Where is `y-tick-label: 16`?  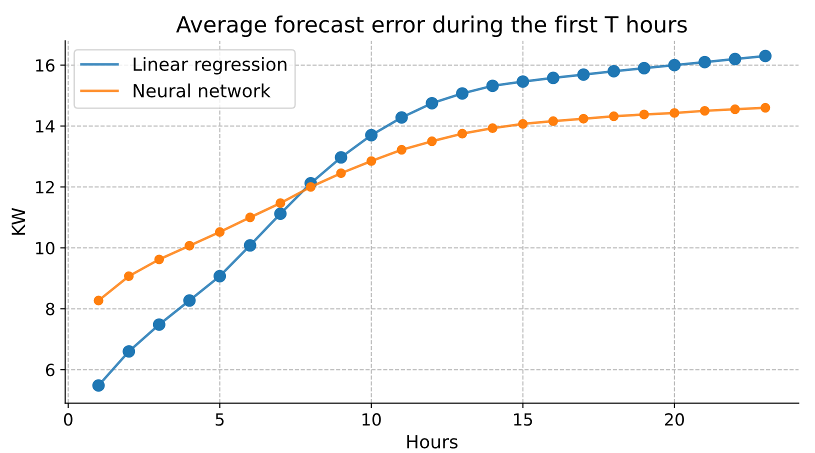 y-tick-label: 16 is located at coordinates (45, 65).